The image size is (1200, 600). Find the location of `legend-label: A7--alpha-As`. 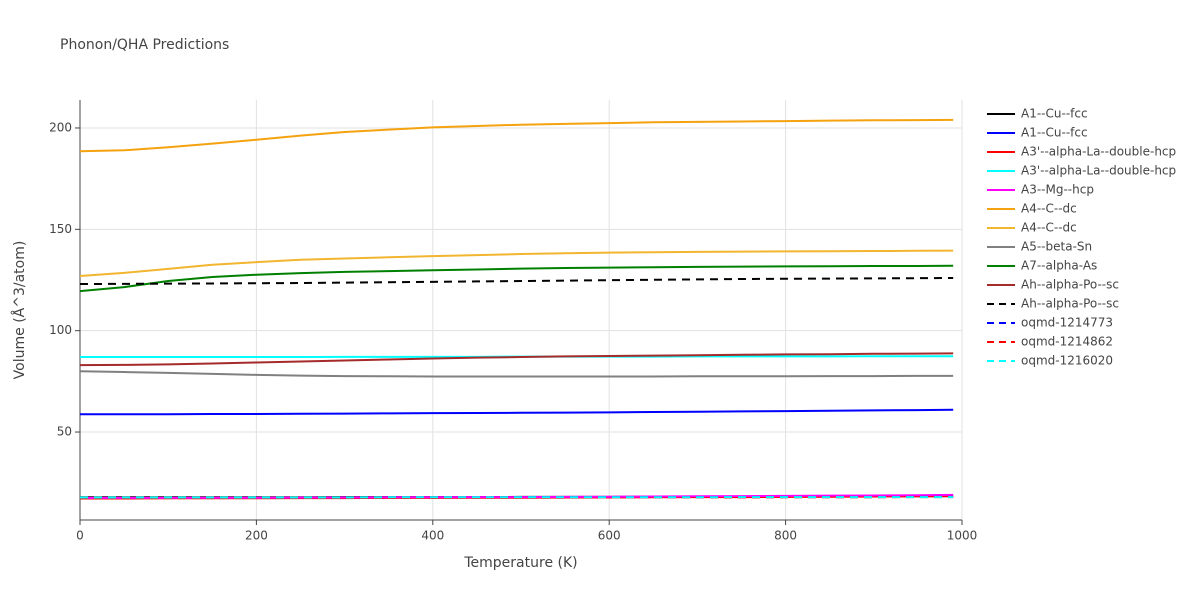

legend-label: A7--alpha-As is located at coordinates (1059, 266).